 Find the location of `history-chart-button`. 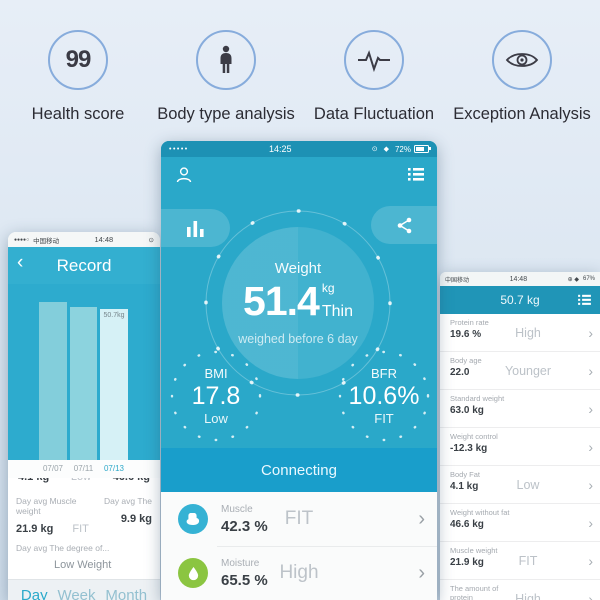

history-chart-button is located at coordinates (195, 228).